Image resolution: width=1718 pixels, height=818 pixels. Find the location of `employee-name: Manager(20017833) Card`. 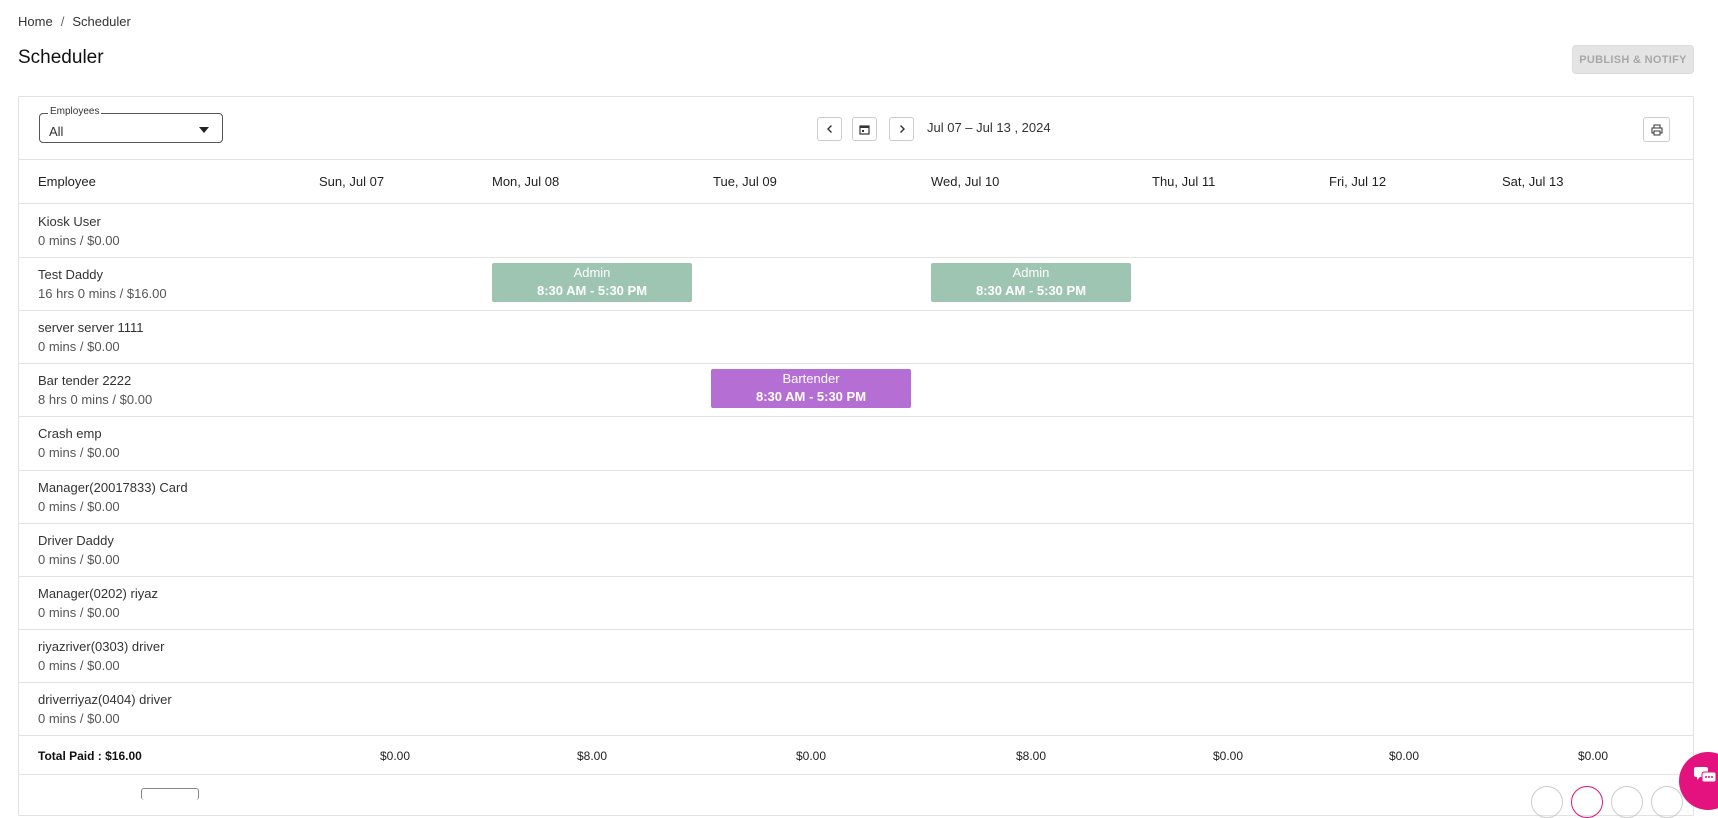

employee-name: Manager(20017833) Card is located at coordinates (113, 487).